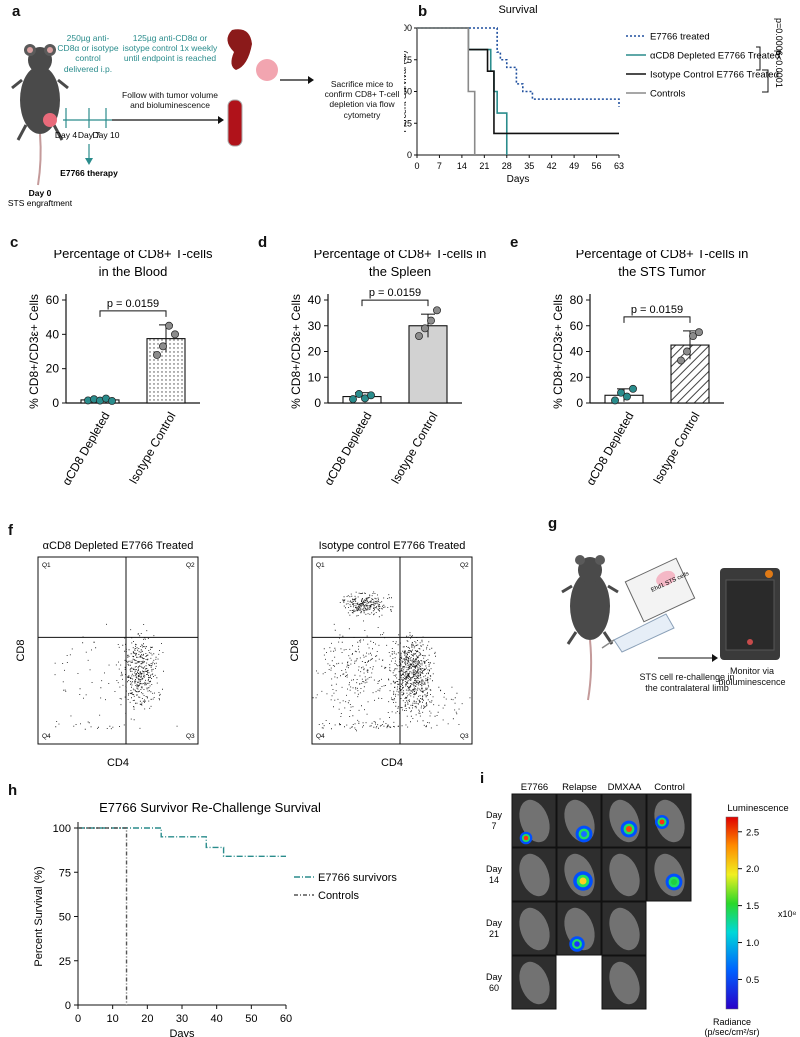 The width and height of the screenshot is (800, 1037). Describe the element at coordinates (400, 255) in the screenshot. I see `chart-title-line1: Percentage of CD8+ T-cells in` at that location.